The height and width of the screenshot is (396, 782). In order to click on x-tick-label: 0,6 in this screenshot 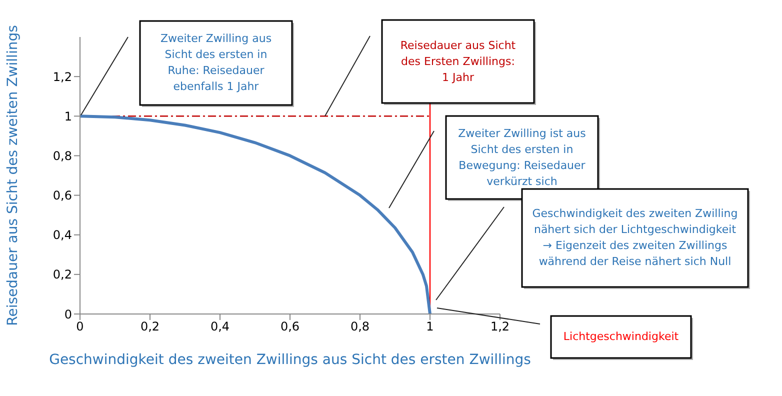, I will do `click(290, 327)`.